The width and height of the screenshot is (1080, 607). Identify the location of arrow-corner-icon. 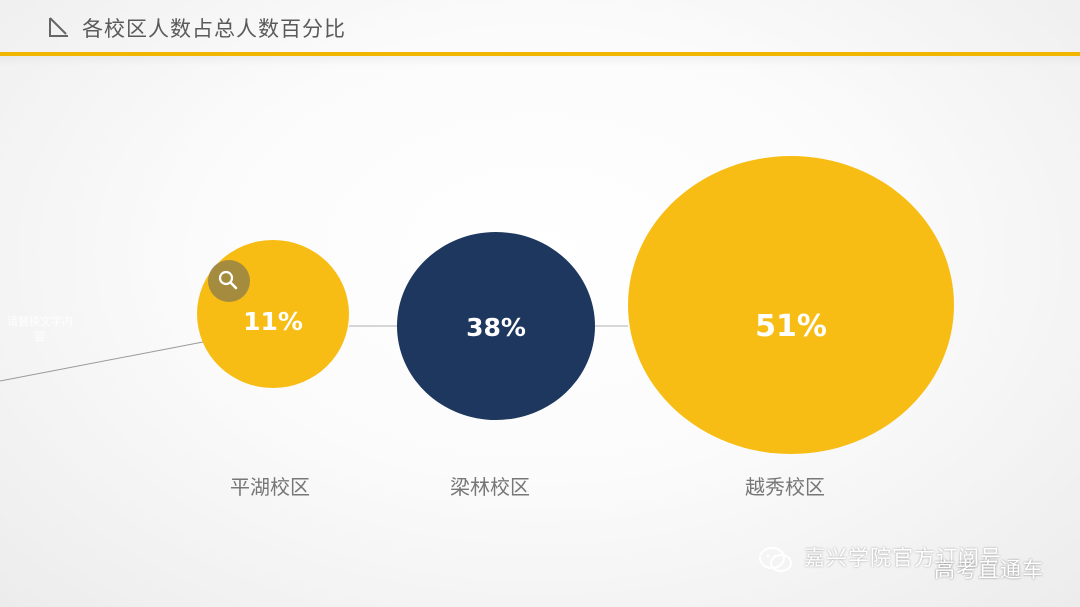
(58, 27).